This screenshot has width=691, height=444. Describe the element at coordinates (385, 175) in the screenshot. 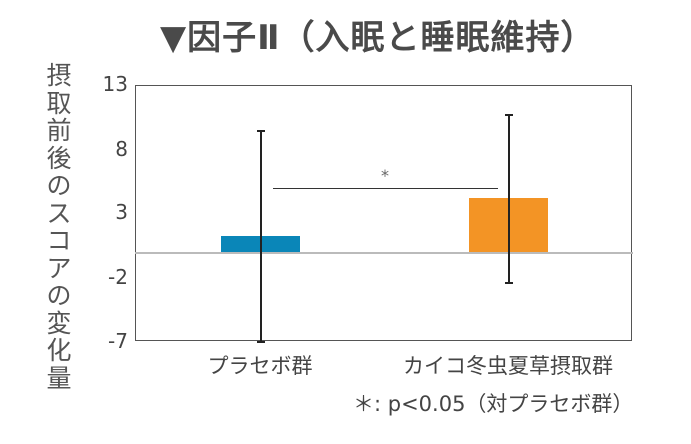

I see `significance-marker: *` at that location.